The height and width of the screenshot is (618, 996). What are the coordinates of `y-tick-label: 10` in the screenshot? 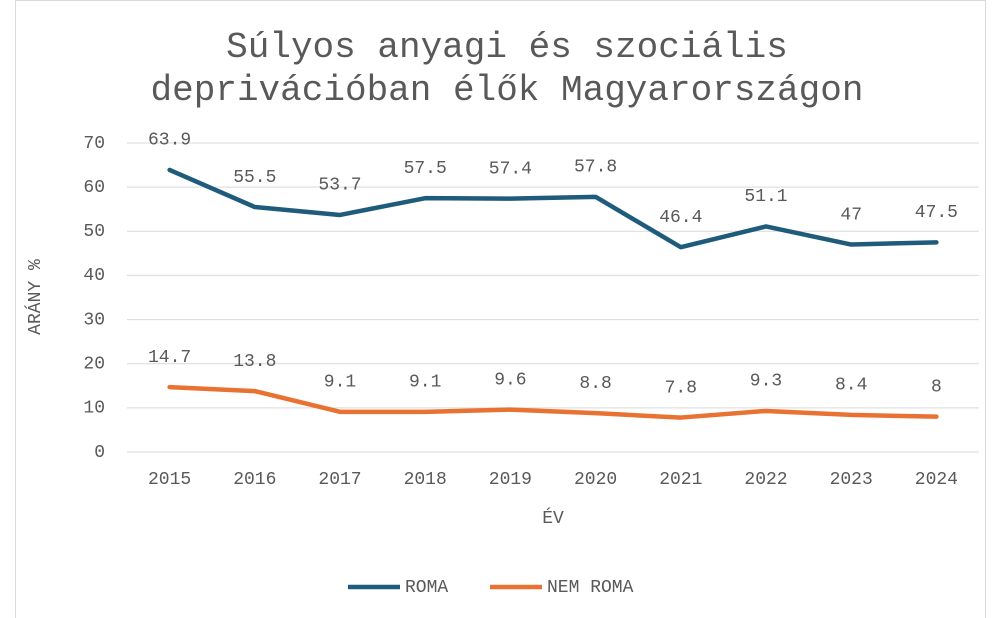 It's located at (94, 409).